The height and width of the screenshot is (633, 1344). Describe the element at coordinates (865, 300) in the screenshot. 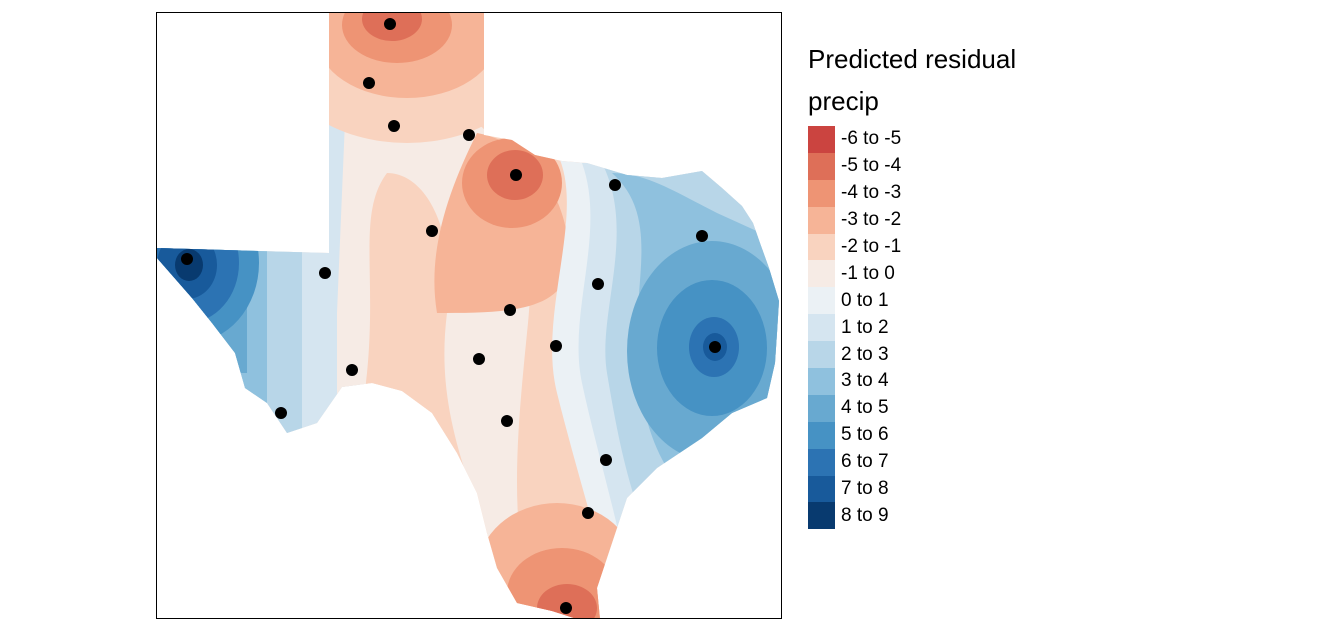

I see `legend-label: 0 to 1` at that location.